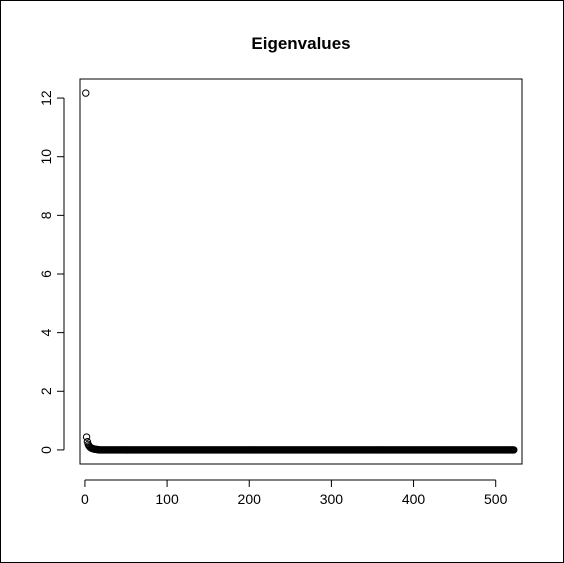 This screenshot has height=563, width=564. Describe the element at coordinates (46, 333) in the screenshot. I see `y-tick-label: 4` at that location.